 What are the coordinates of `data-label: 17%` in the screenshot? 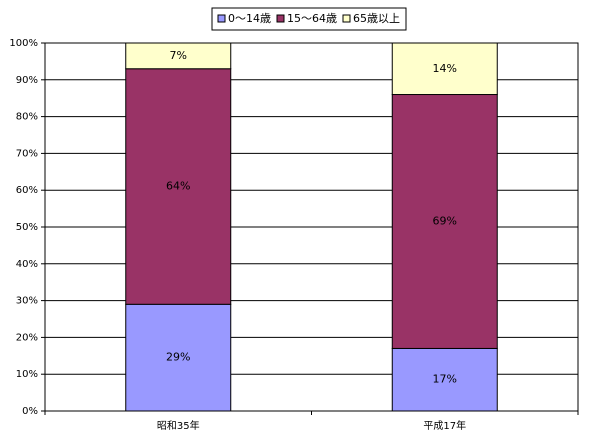 It's located at (445, 379).